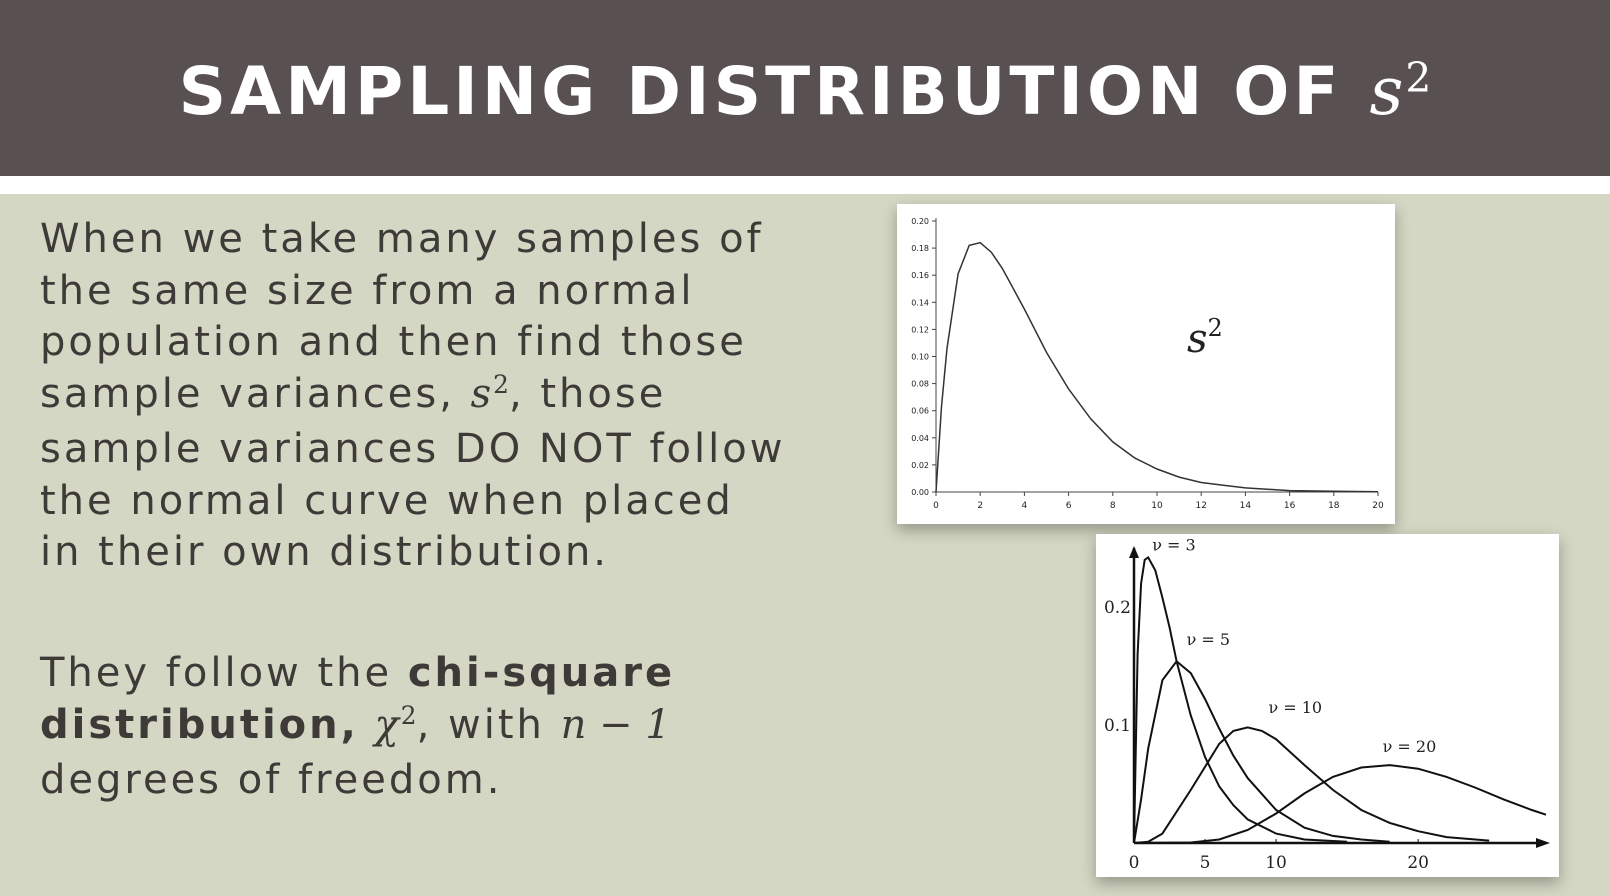 The width and height of the screenshot is (1610, 896). What do you see at coordinates (805, 185) in the screenshot?
I see `title-underline-band` at bounding box center [805, 185].